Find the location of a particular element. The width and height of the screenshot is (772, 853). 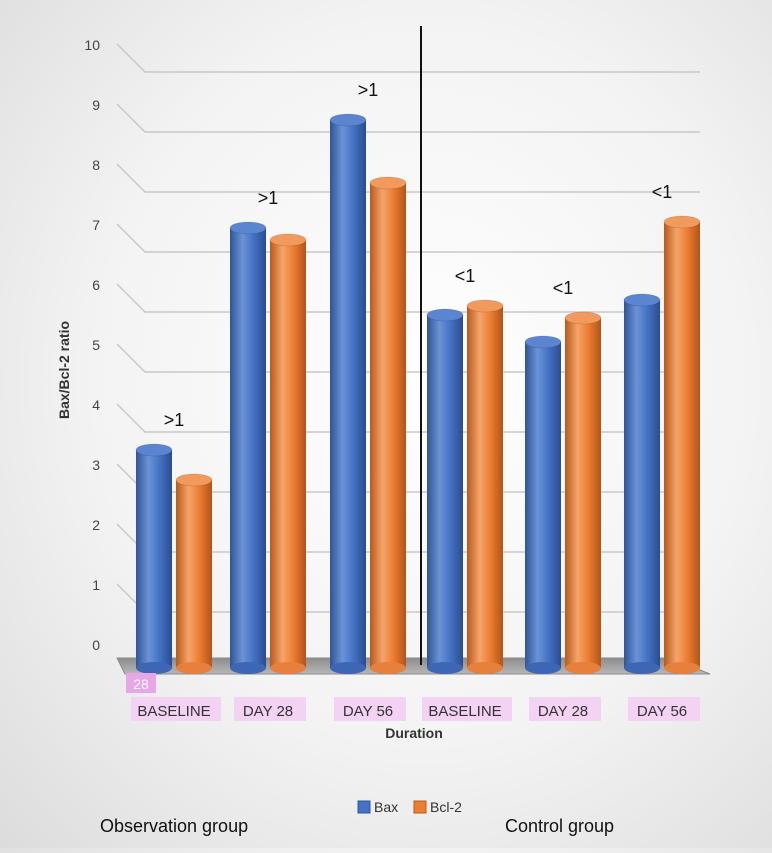

y-tick-label: 10 is located at coordinates (92, 45).